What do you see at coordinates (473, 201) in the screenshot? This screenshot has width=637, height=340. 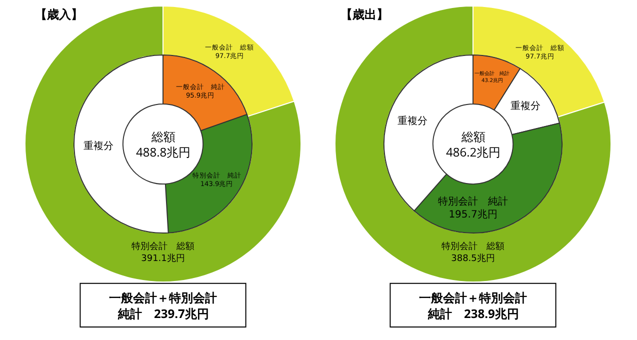 I see `slice-label: 特別会計 純計` at bounding box center [473, 201].